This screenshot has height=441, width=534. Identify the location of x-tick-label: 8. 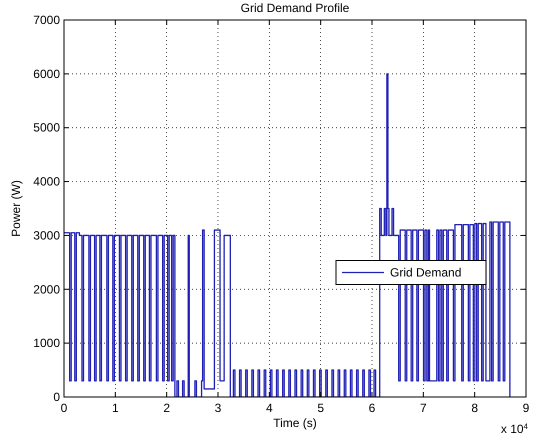
(474, 408).